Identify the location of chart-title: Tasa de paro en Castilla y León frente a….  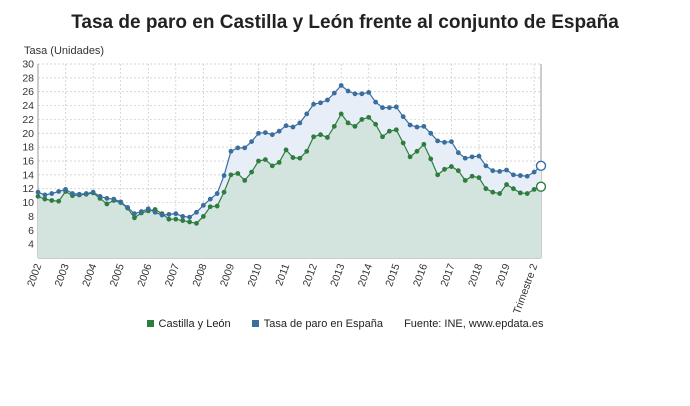
(345, 22).